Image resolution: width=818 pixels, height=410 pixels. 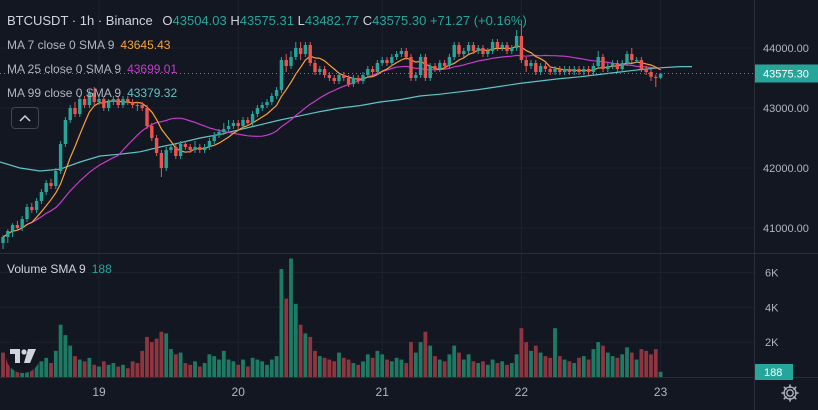 I want to click on settings-gear-icon, so click(x=790, y=393).